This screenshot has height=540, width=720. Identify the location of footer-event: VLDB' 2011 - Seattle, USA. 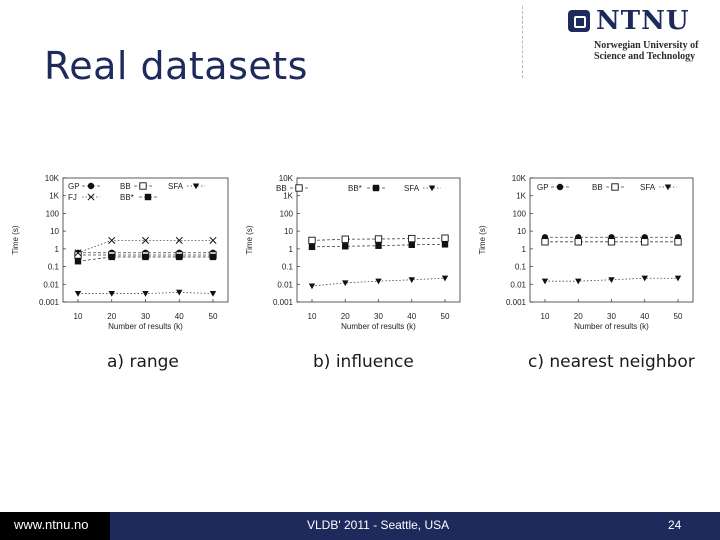
(378, 525).